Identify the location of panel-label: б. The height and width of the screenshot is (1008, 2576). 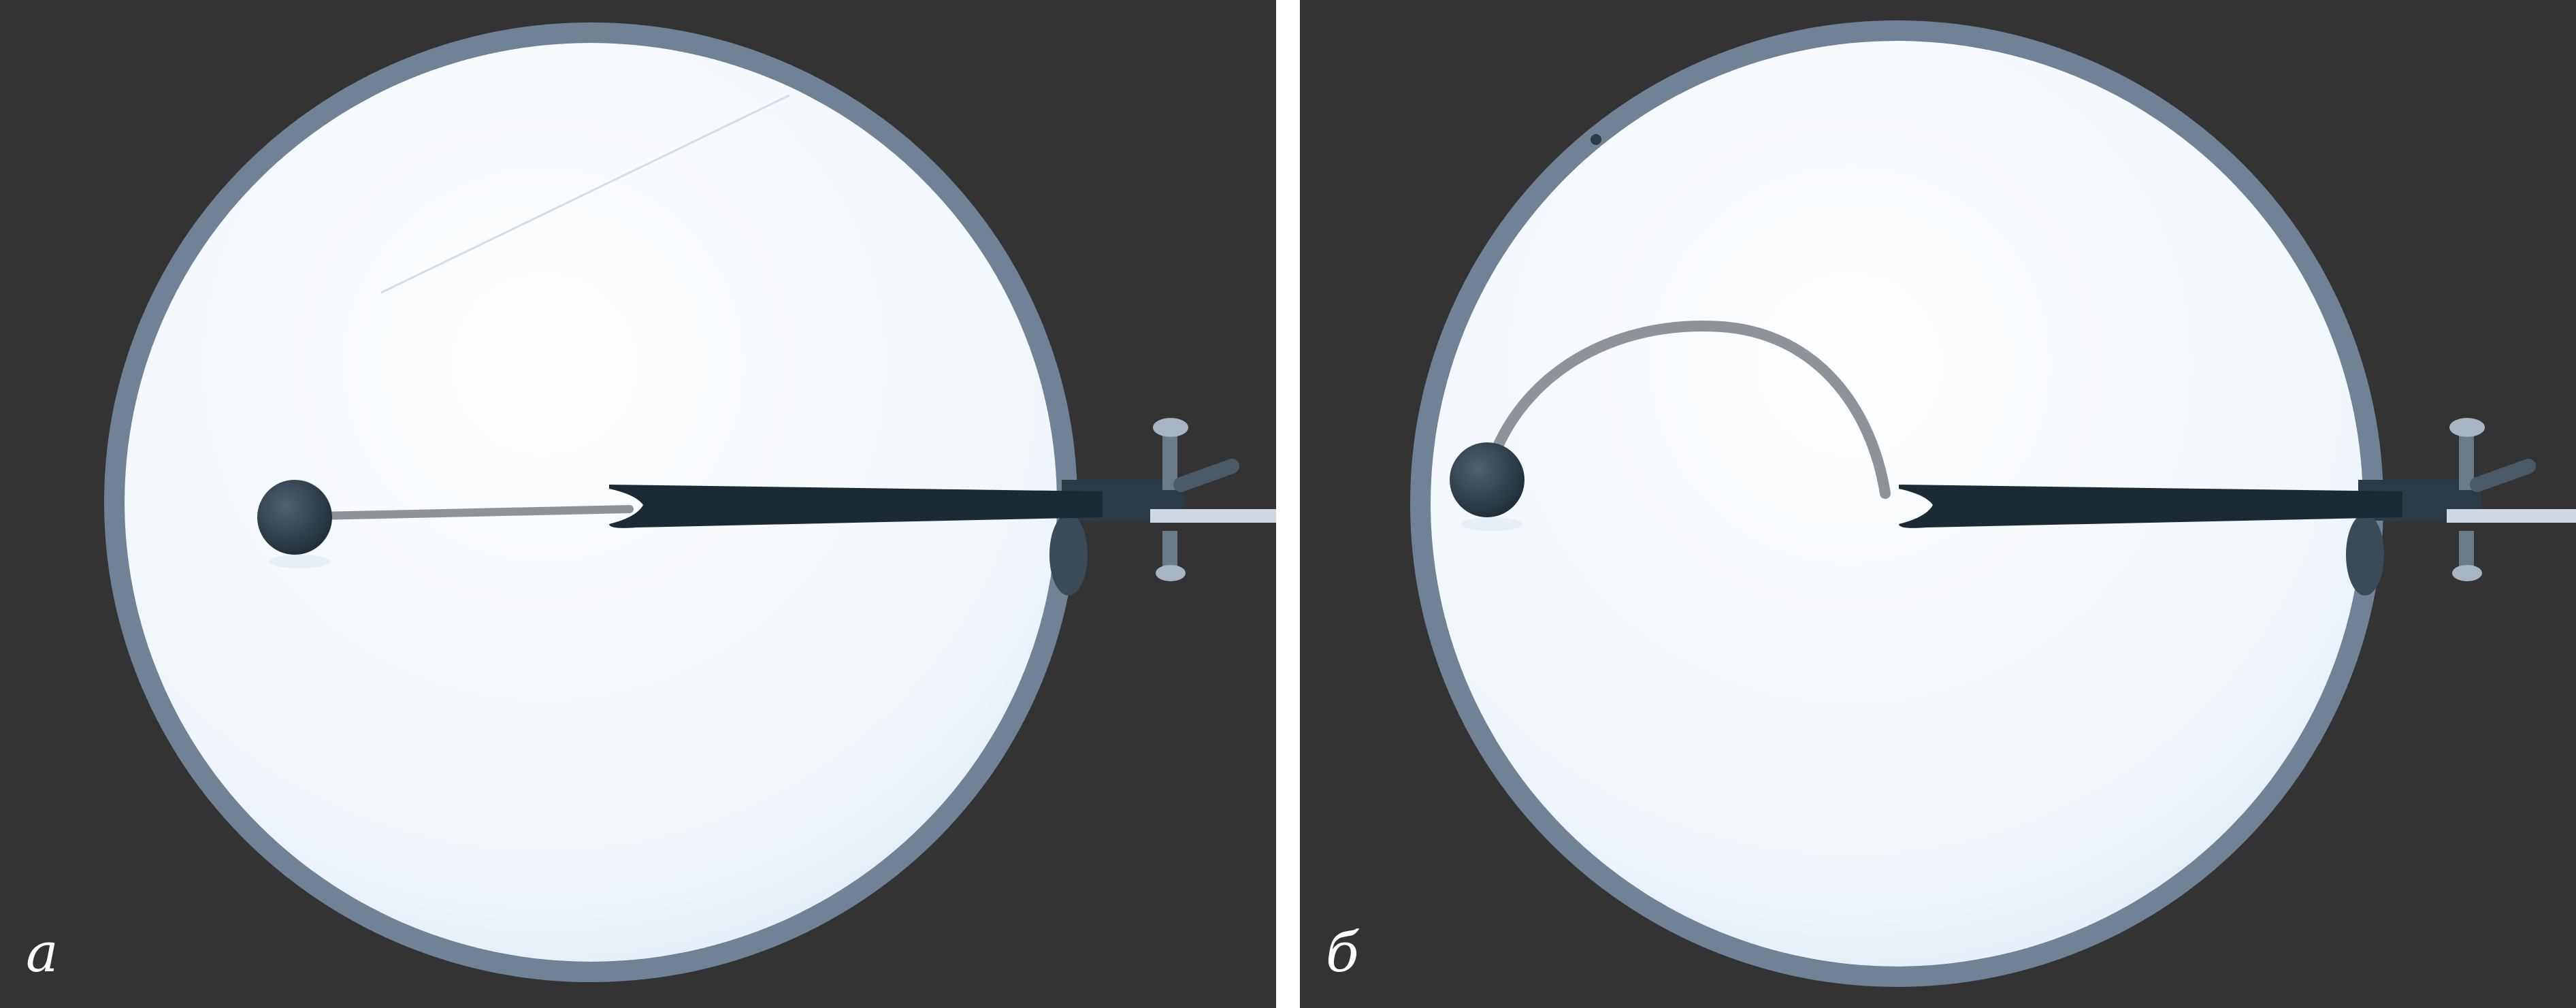
(1342, 953).